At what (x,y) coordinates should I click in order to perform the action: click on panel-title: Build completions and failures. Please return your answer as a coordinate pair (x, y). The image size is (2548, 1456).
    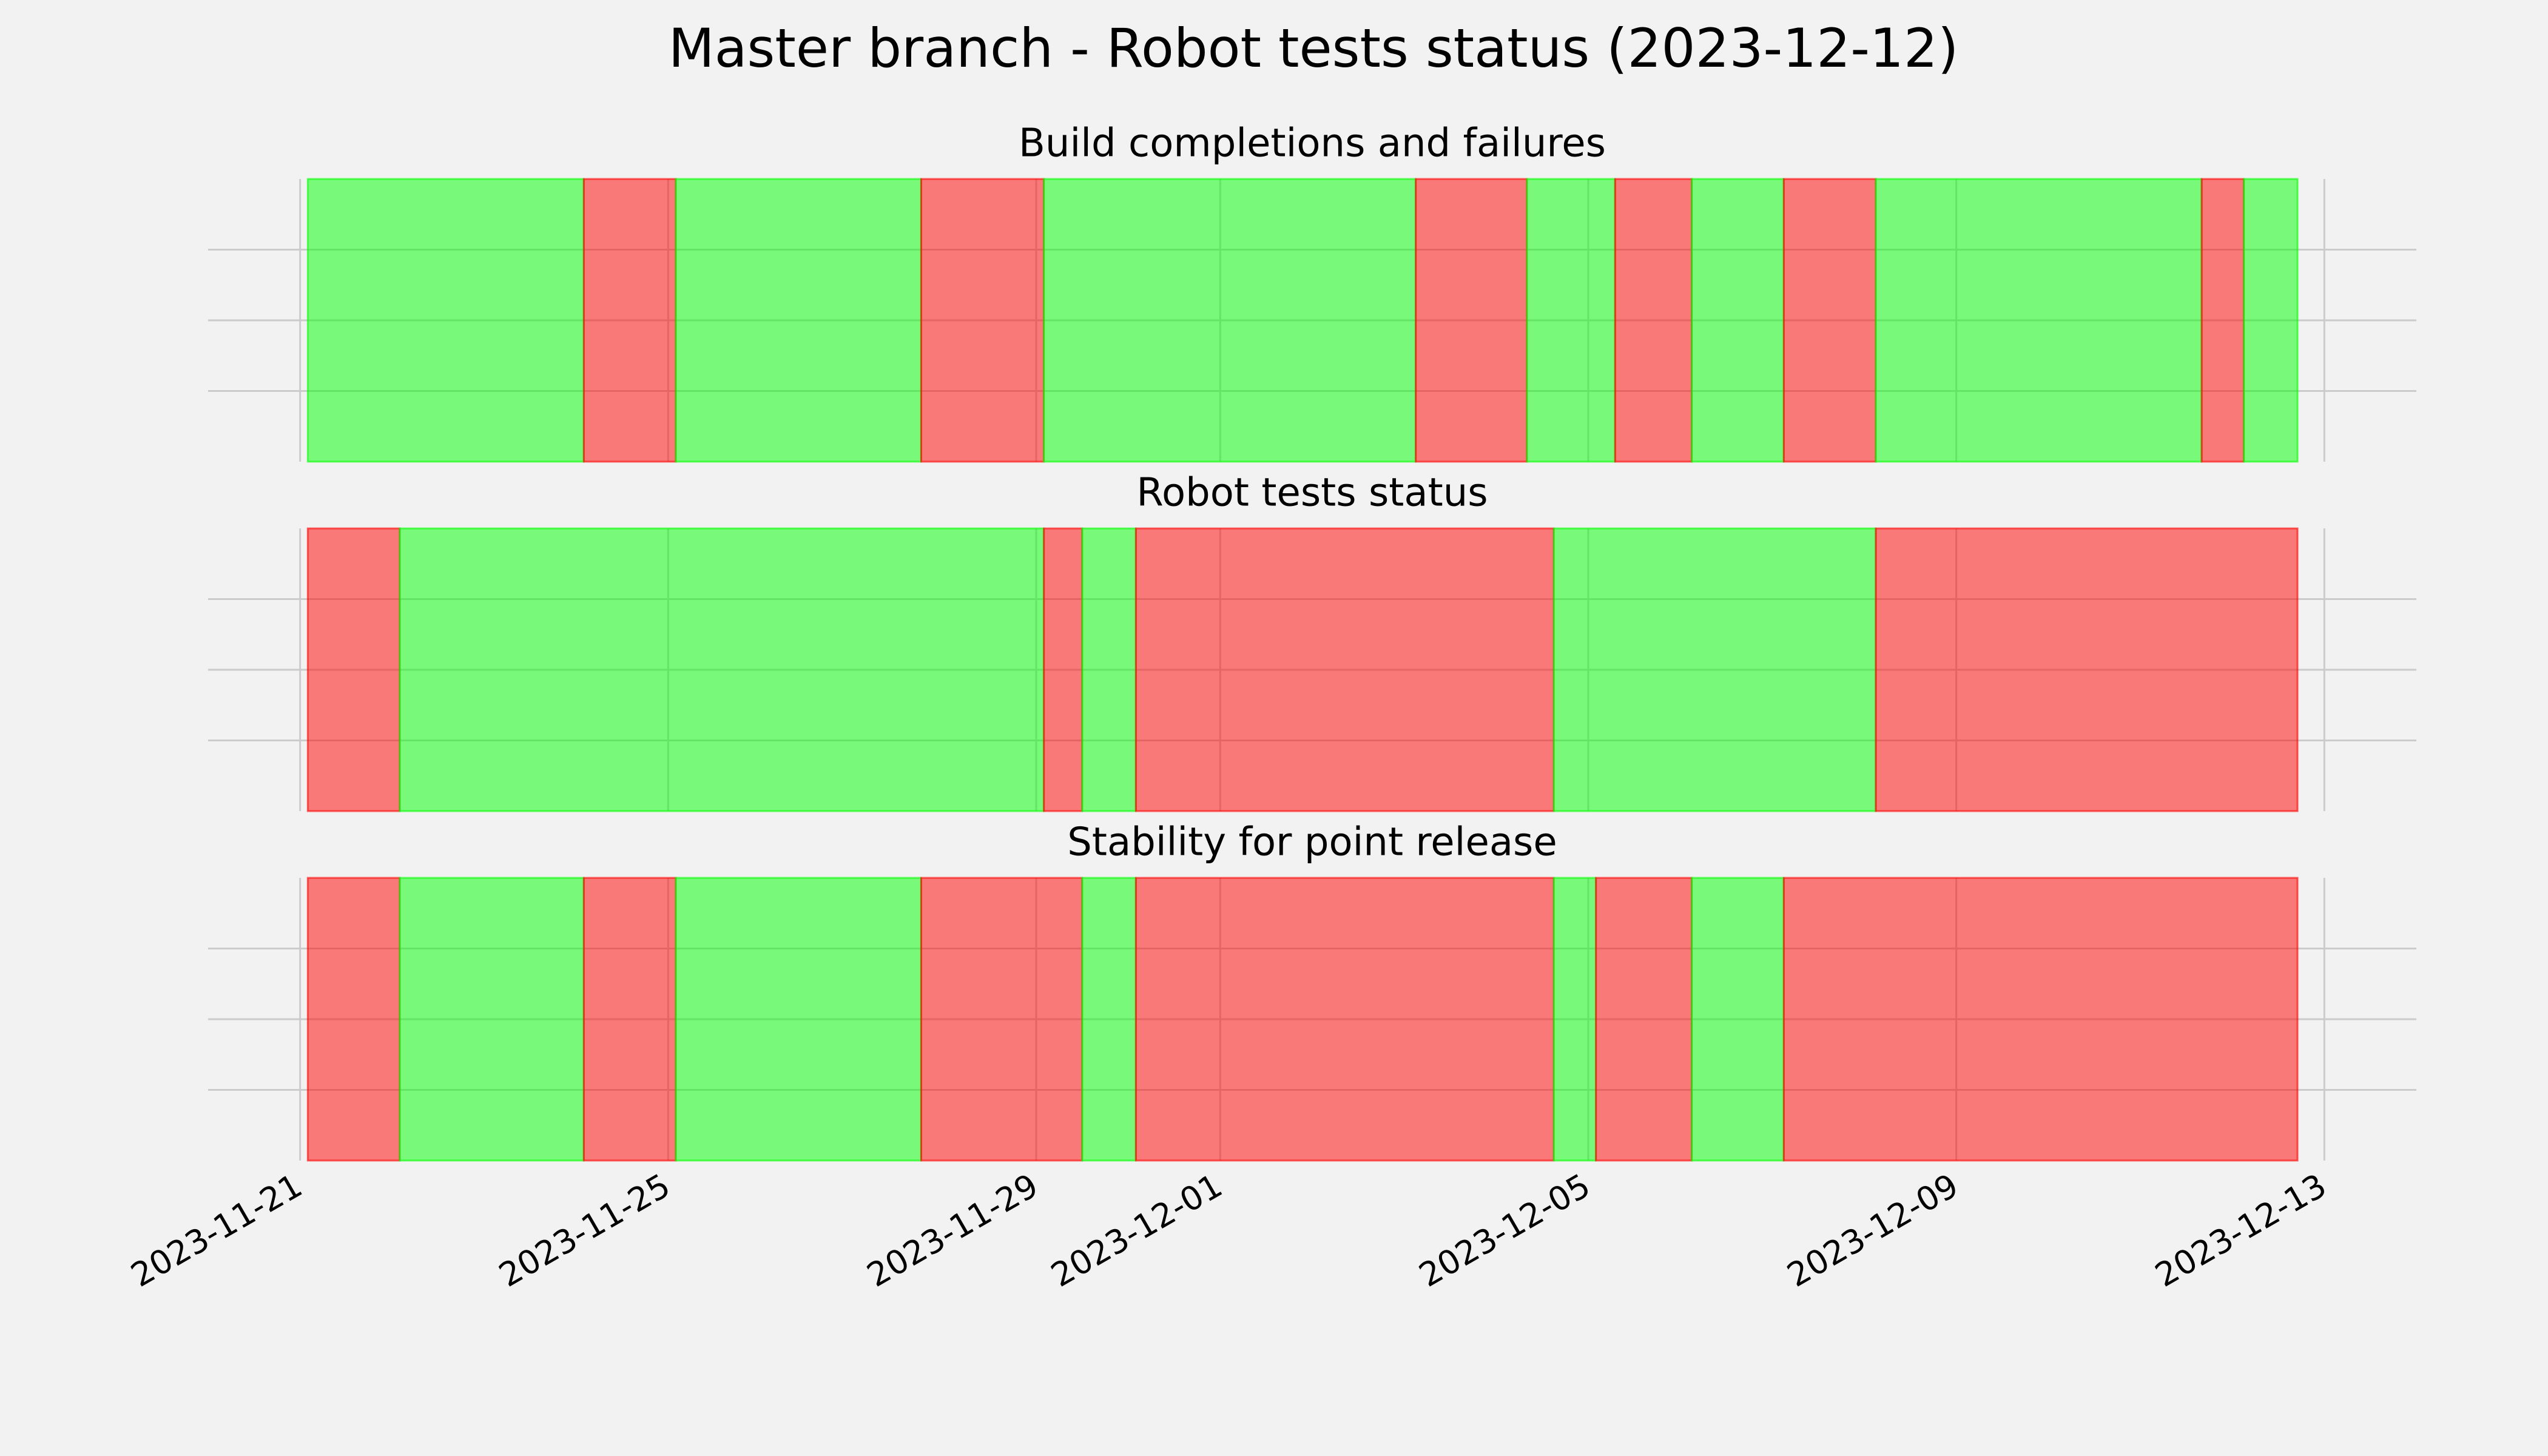
    Looking at the image, I should click on (1312, 143).